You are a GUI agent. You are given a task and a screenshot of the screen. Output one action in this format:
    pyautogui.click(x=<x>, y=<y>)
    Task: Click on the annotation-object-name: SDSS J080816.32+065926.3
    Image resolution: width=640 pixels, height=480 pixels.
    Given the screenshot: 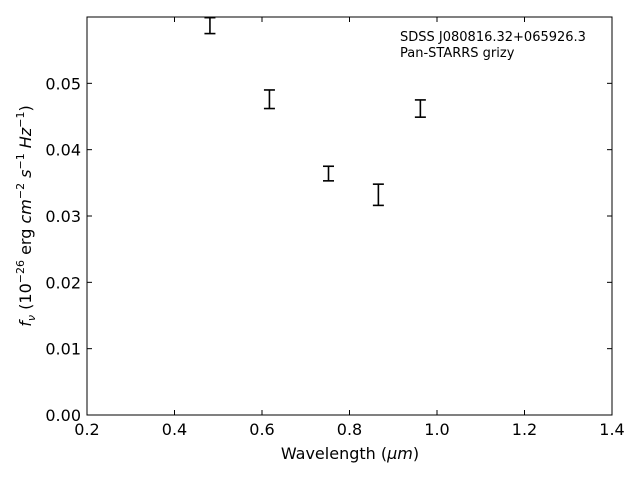 What is the action you would take?
    pyautogui.click(x=493, y=37)
    